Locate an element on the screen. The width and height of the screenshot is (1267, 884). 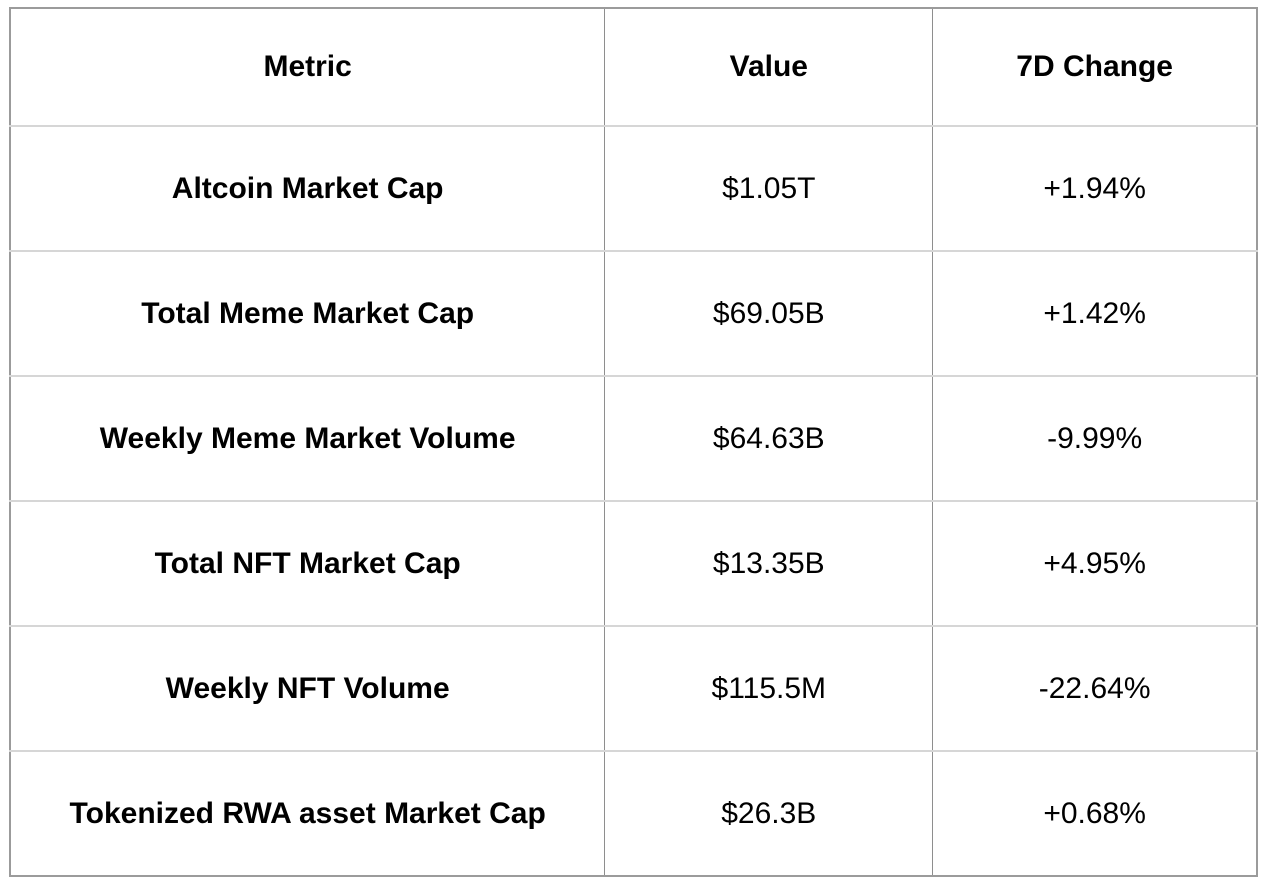
value-cell: $69.05B is located at coordinates (768, 313).